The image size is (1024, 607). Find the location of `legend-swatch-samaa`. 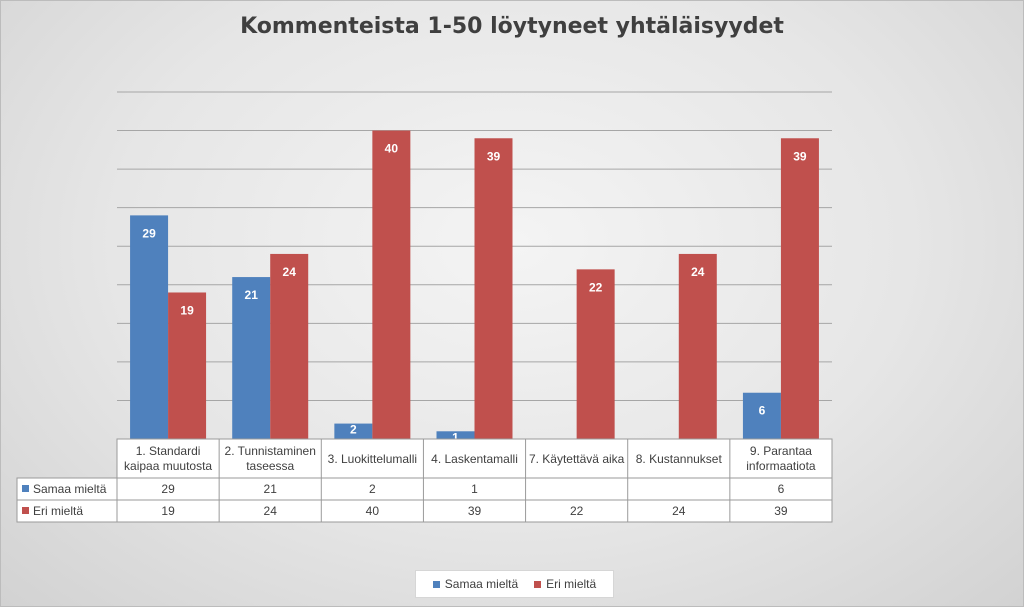

legend-swatch-samaa is located at coordinates (436, 584).